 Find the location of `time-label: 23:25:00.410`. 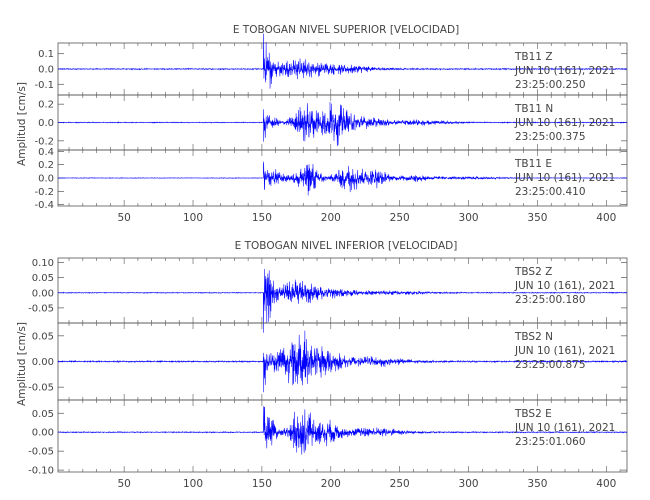

time-label: 23:25:00.410 is located at coordinates (550, 192).